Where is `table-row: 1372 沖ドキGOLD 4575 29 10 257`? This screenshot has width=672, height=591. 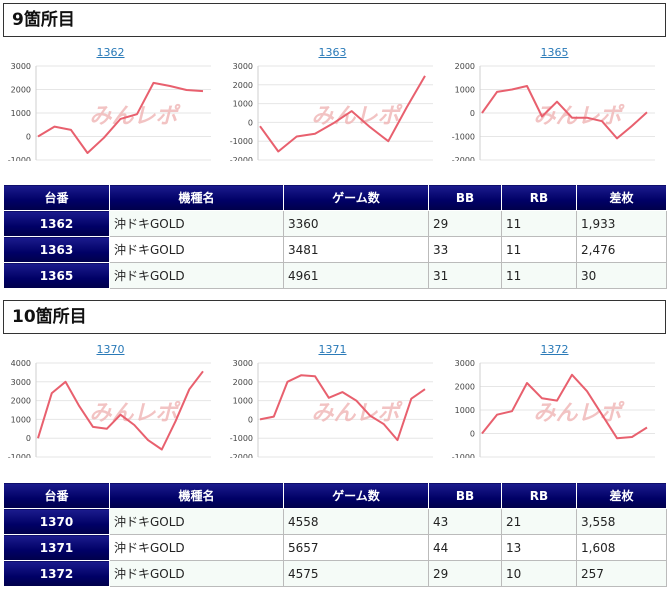
table-row: 1372 沖ドキGOLD 4575 29 10 257 is located at coordinates (335, 573).